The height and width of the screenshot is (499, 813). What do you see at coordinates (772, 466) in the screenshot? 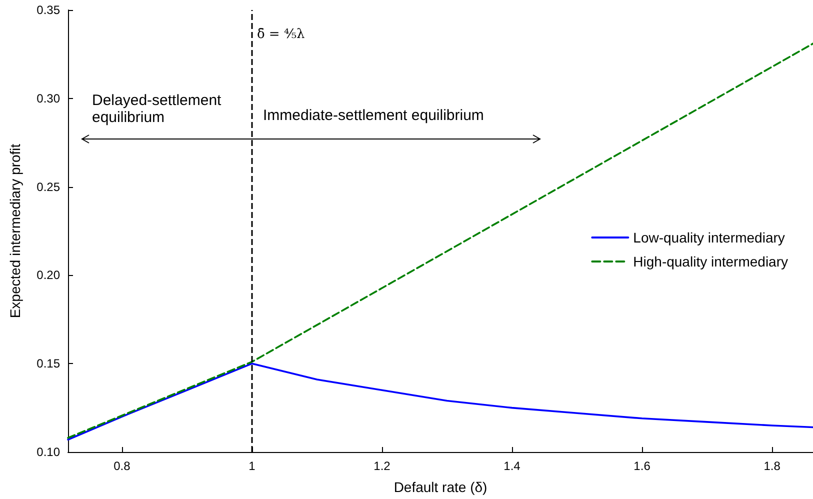
I see `x-tick-label: 1.8` at bounding box center [772, 466].